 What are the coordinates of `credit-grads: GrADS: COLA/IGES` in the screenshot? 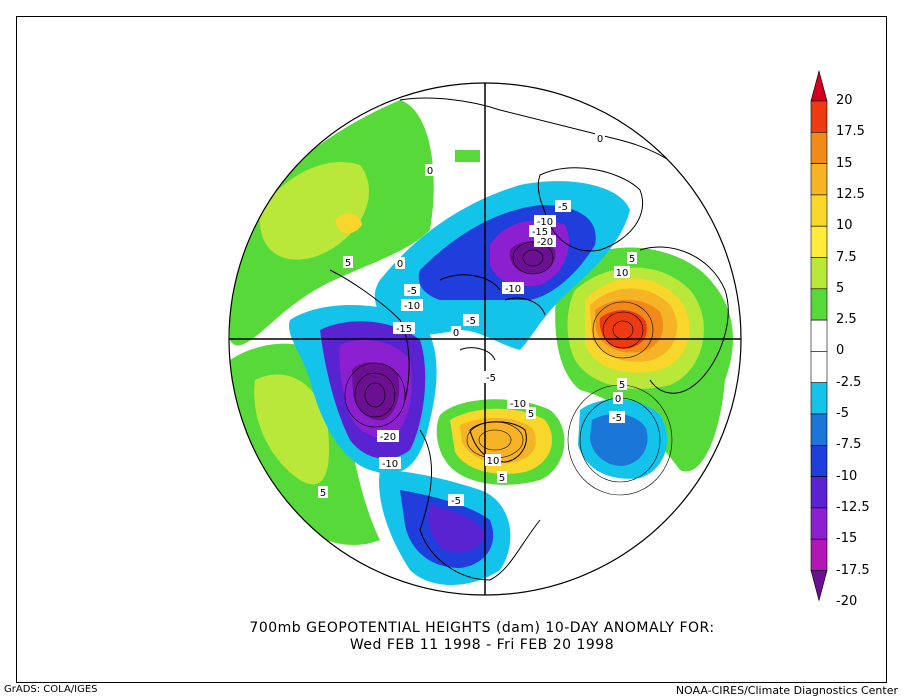 It's located at (51, 689).